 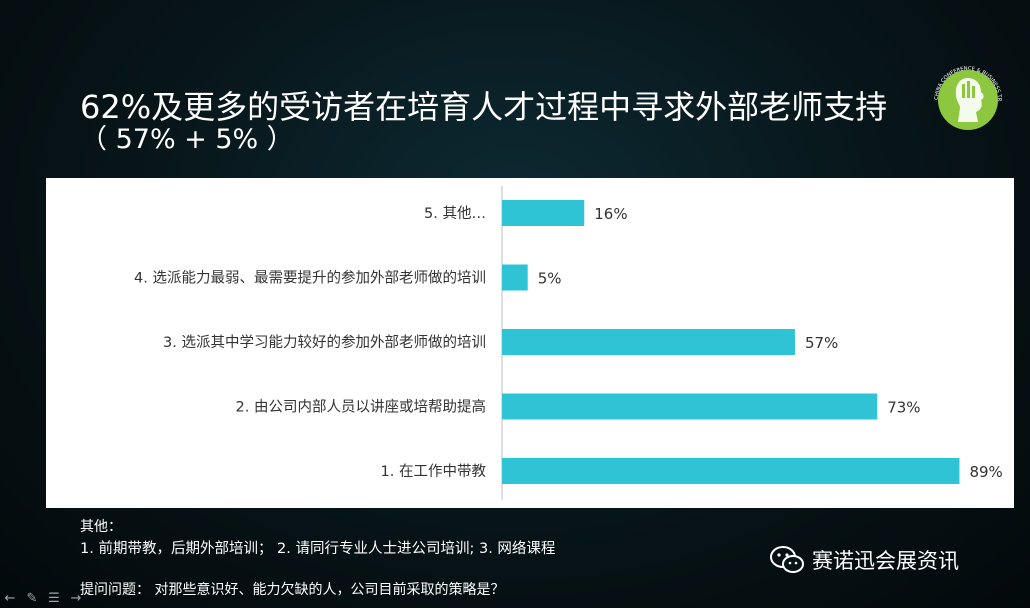 What do you see at coordinates (292, 590) in the screenshot?
I see `question-text: 提问问题： 对那些意识好、能力欠缺的人，公司目前采取的策略是？` at bounding box center [292, 590].